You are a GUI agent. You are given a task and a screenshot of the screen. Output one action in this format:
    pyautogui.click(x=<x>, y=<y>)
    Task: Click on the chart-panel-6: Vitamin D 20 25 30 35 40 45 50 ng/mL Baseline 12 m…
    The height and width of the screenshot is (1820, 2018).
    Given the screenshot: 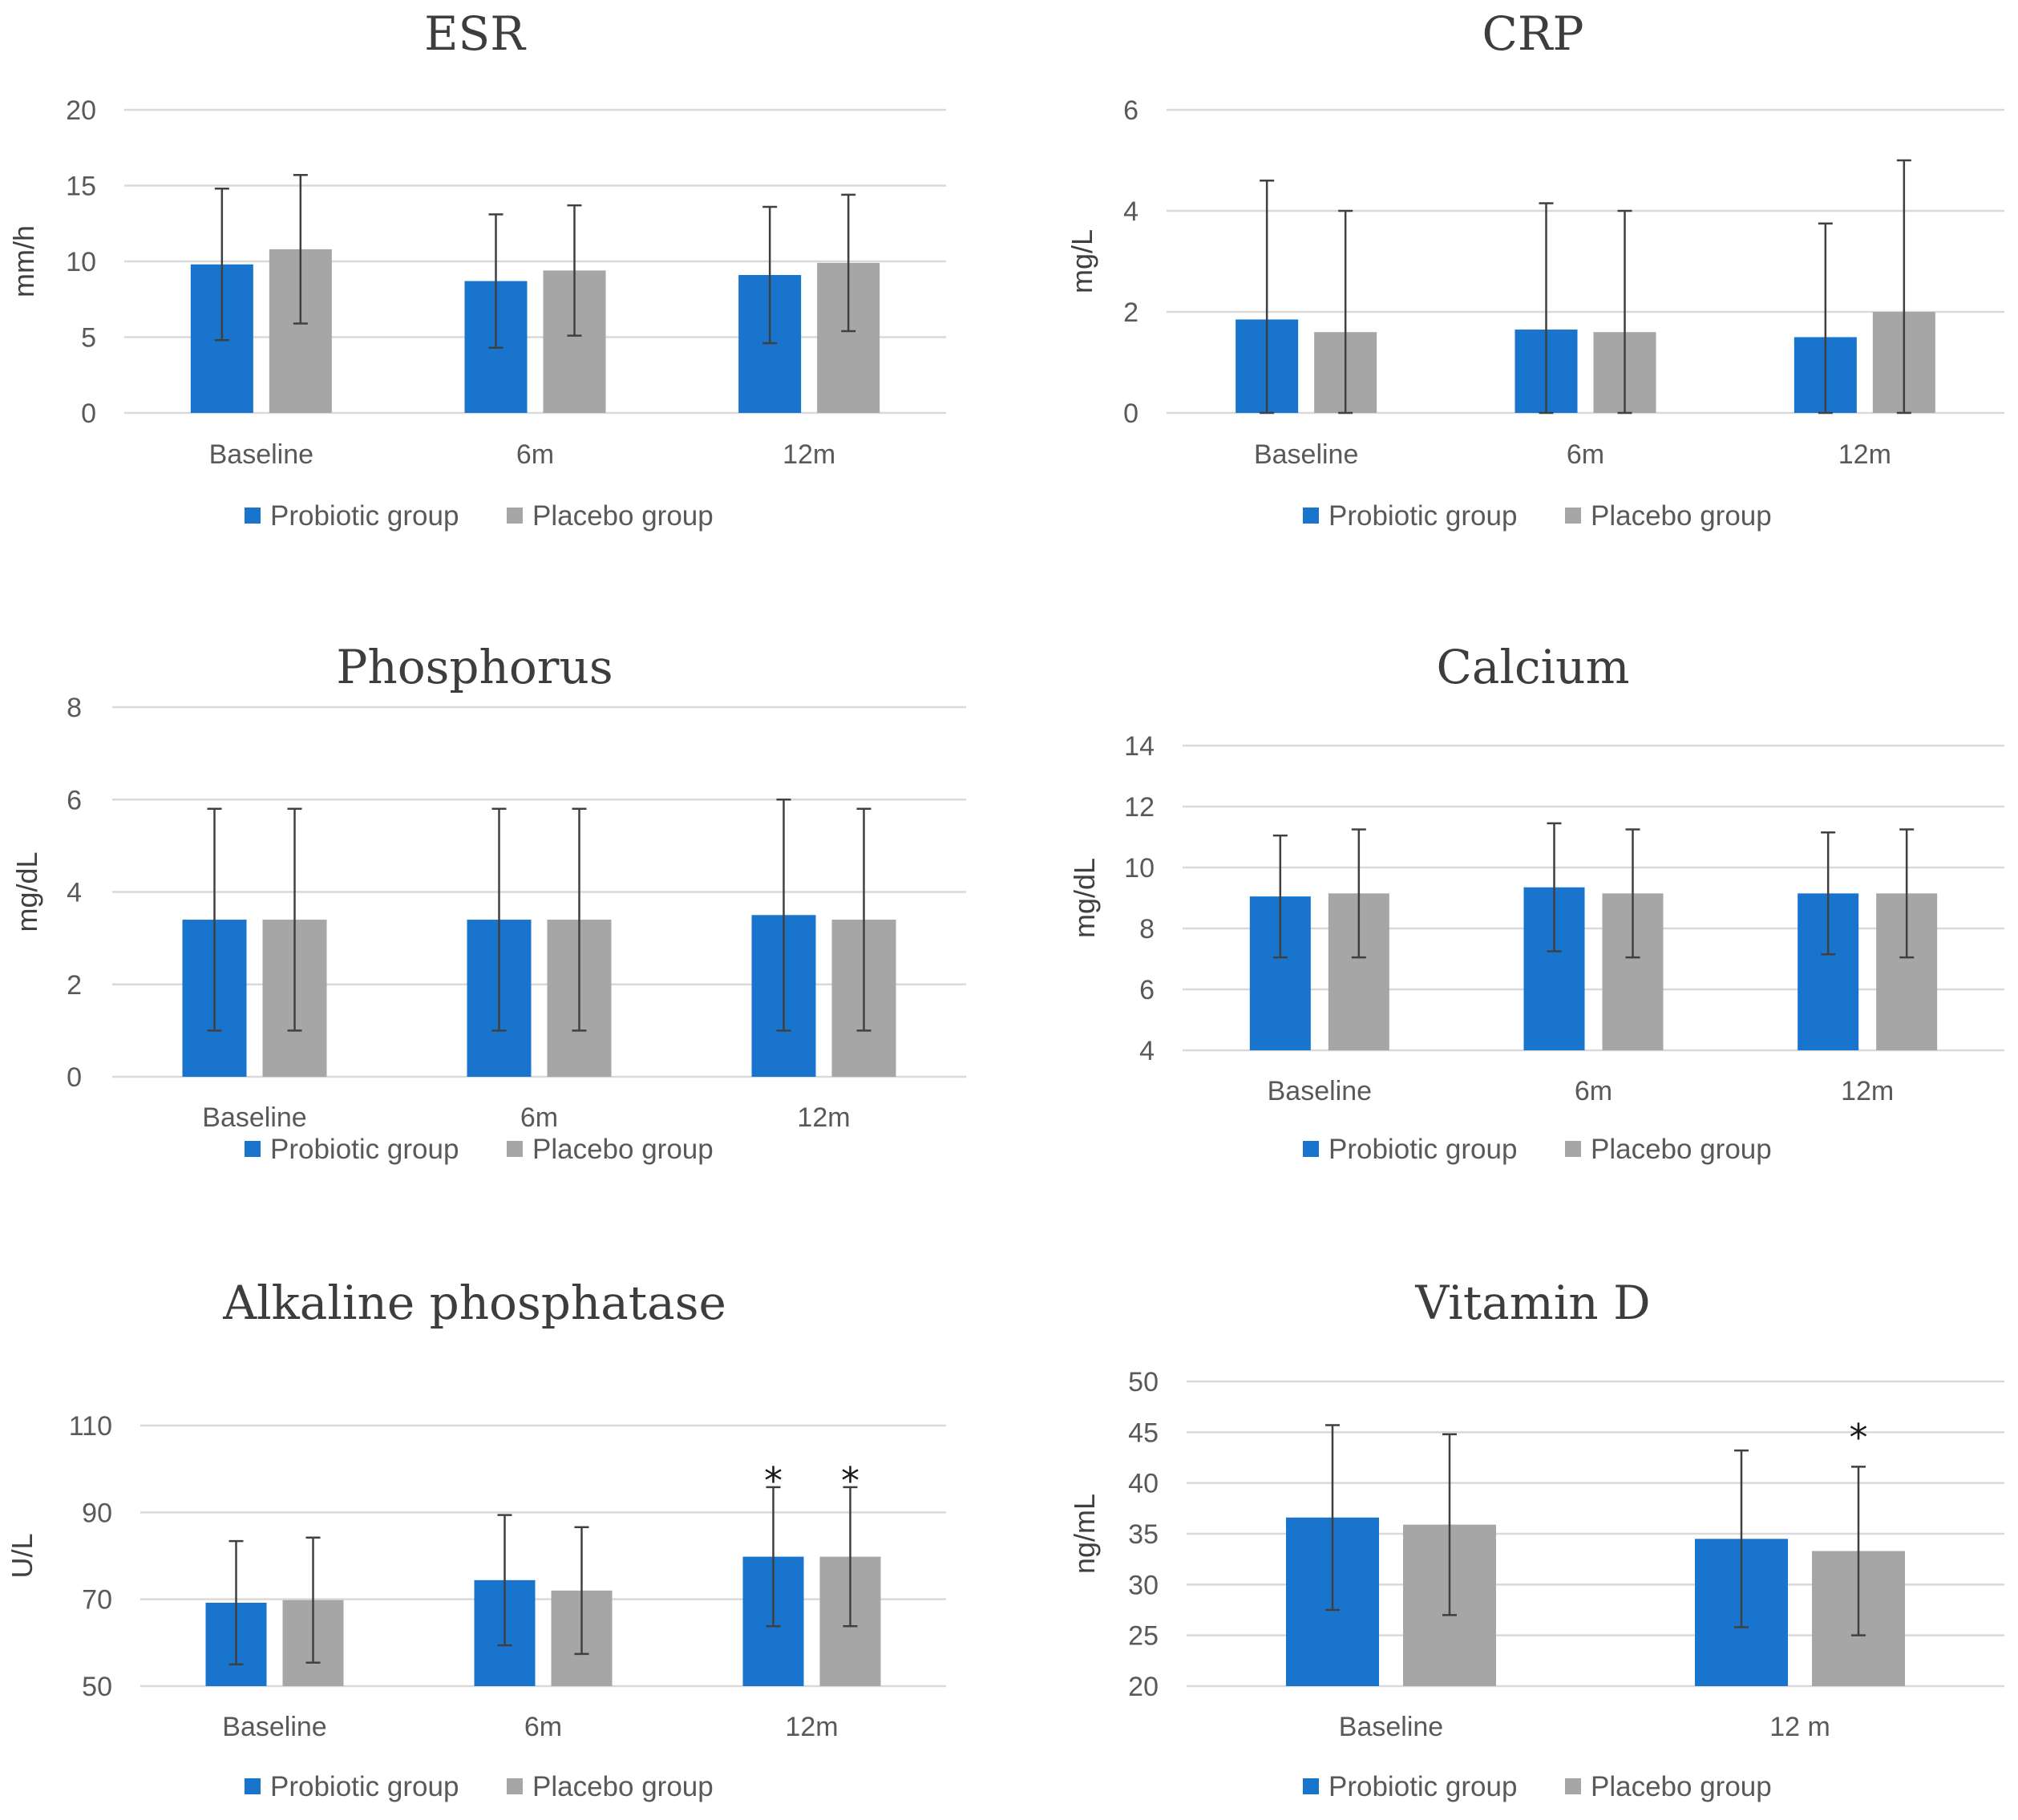 What is the action you would take?
    pyautogui.click(x=1536, y=1539)
    